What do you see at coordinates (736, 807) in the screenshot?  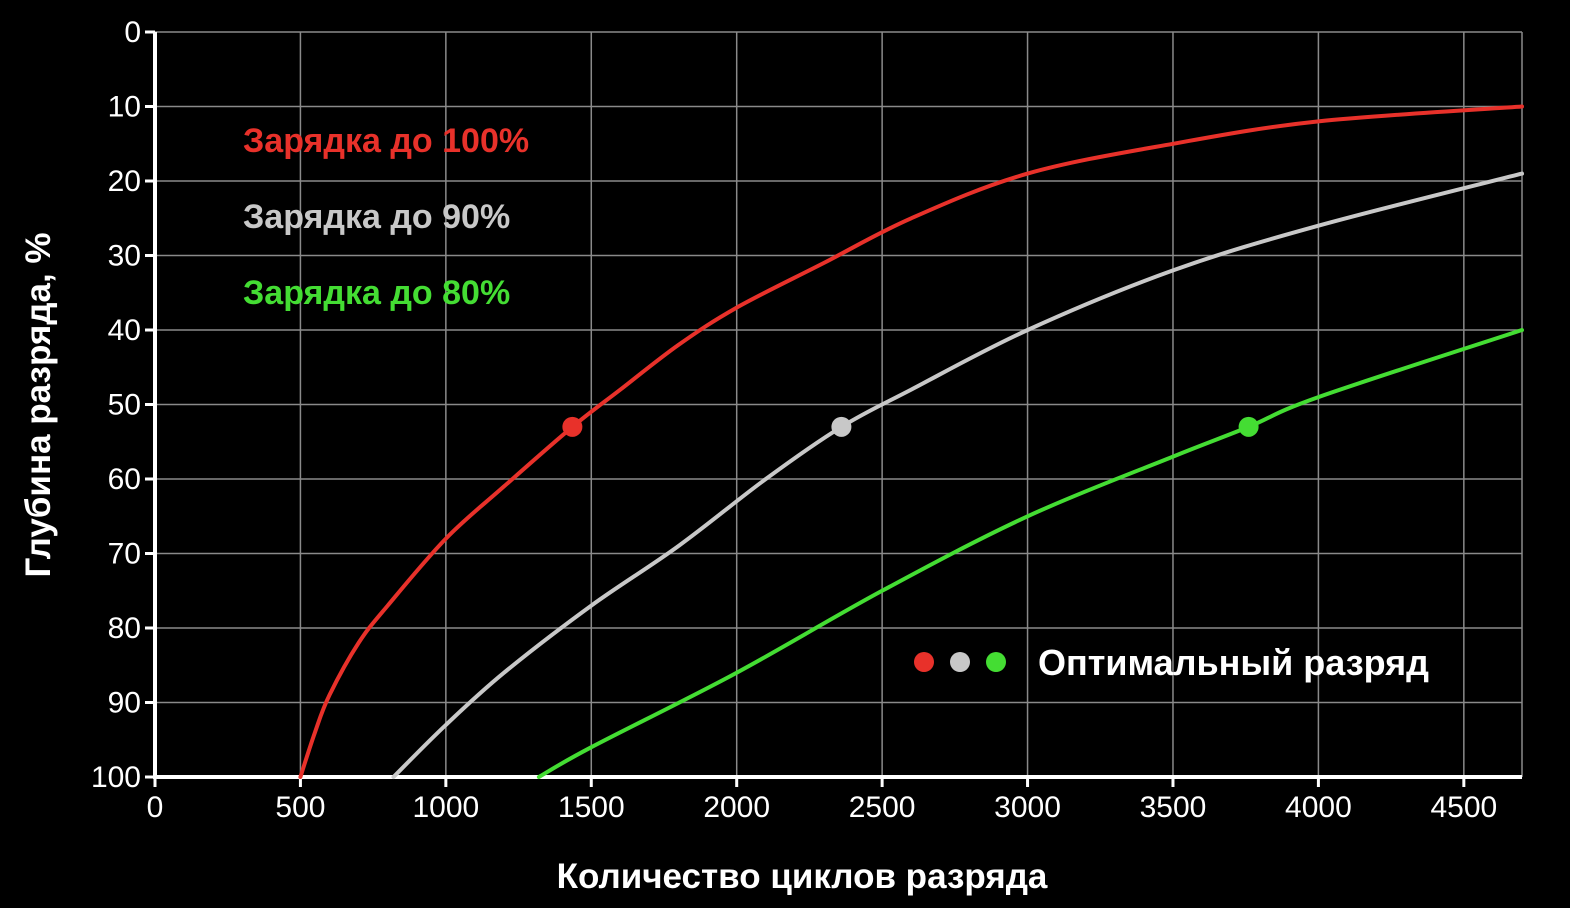 I see `x-tick-label: 2000` at bounding box center [736, 807].